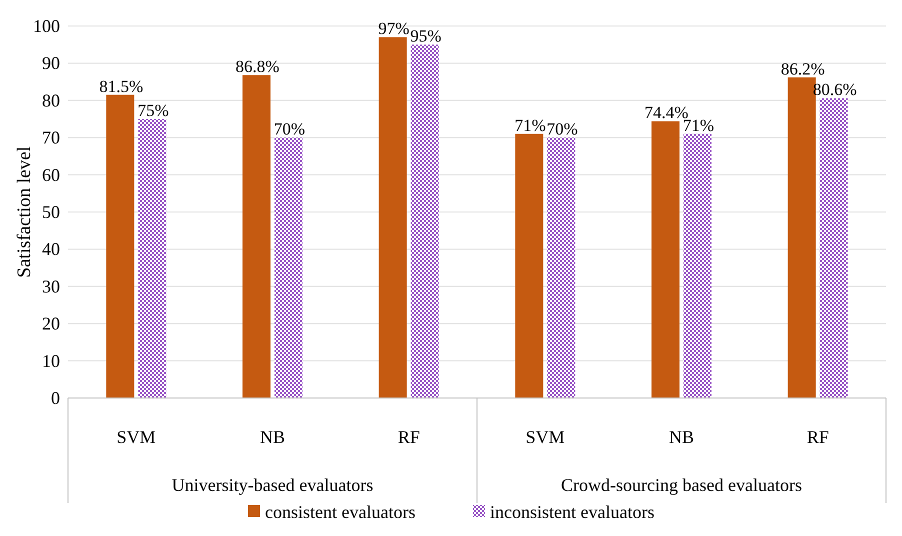  I want to click on y-tick-label: 70, so click(51, 138).